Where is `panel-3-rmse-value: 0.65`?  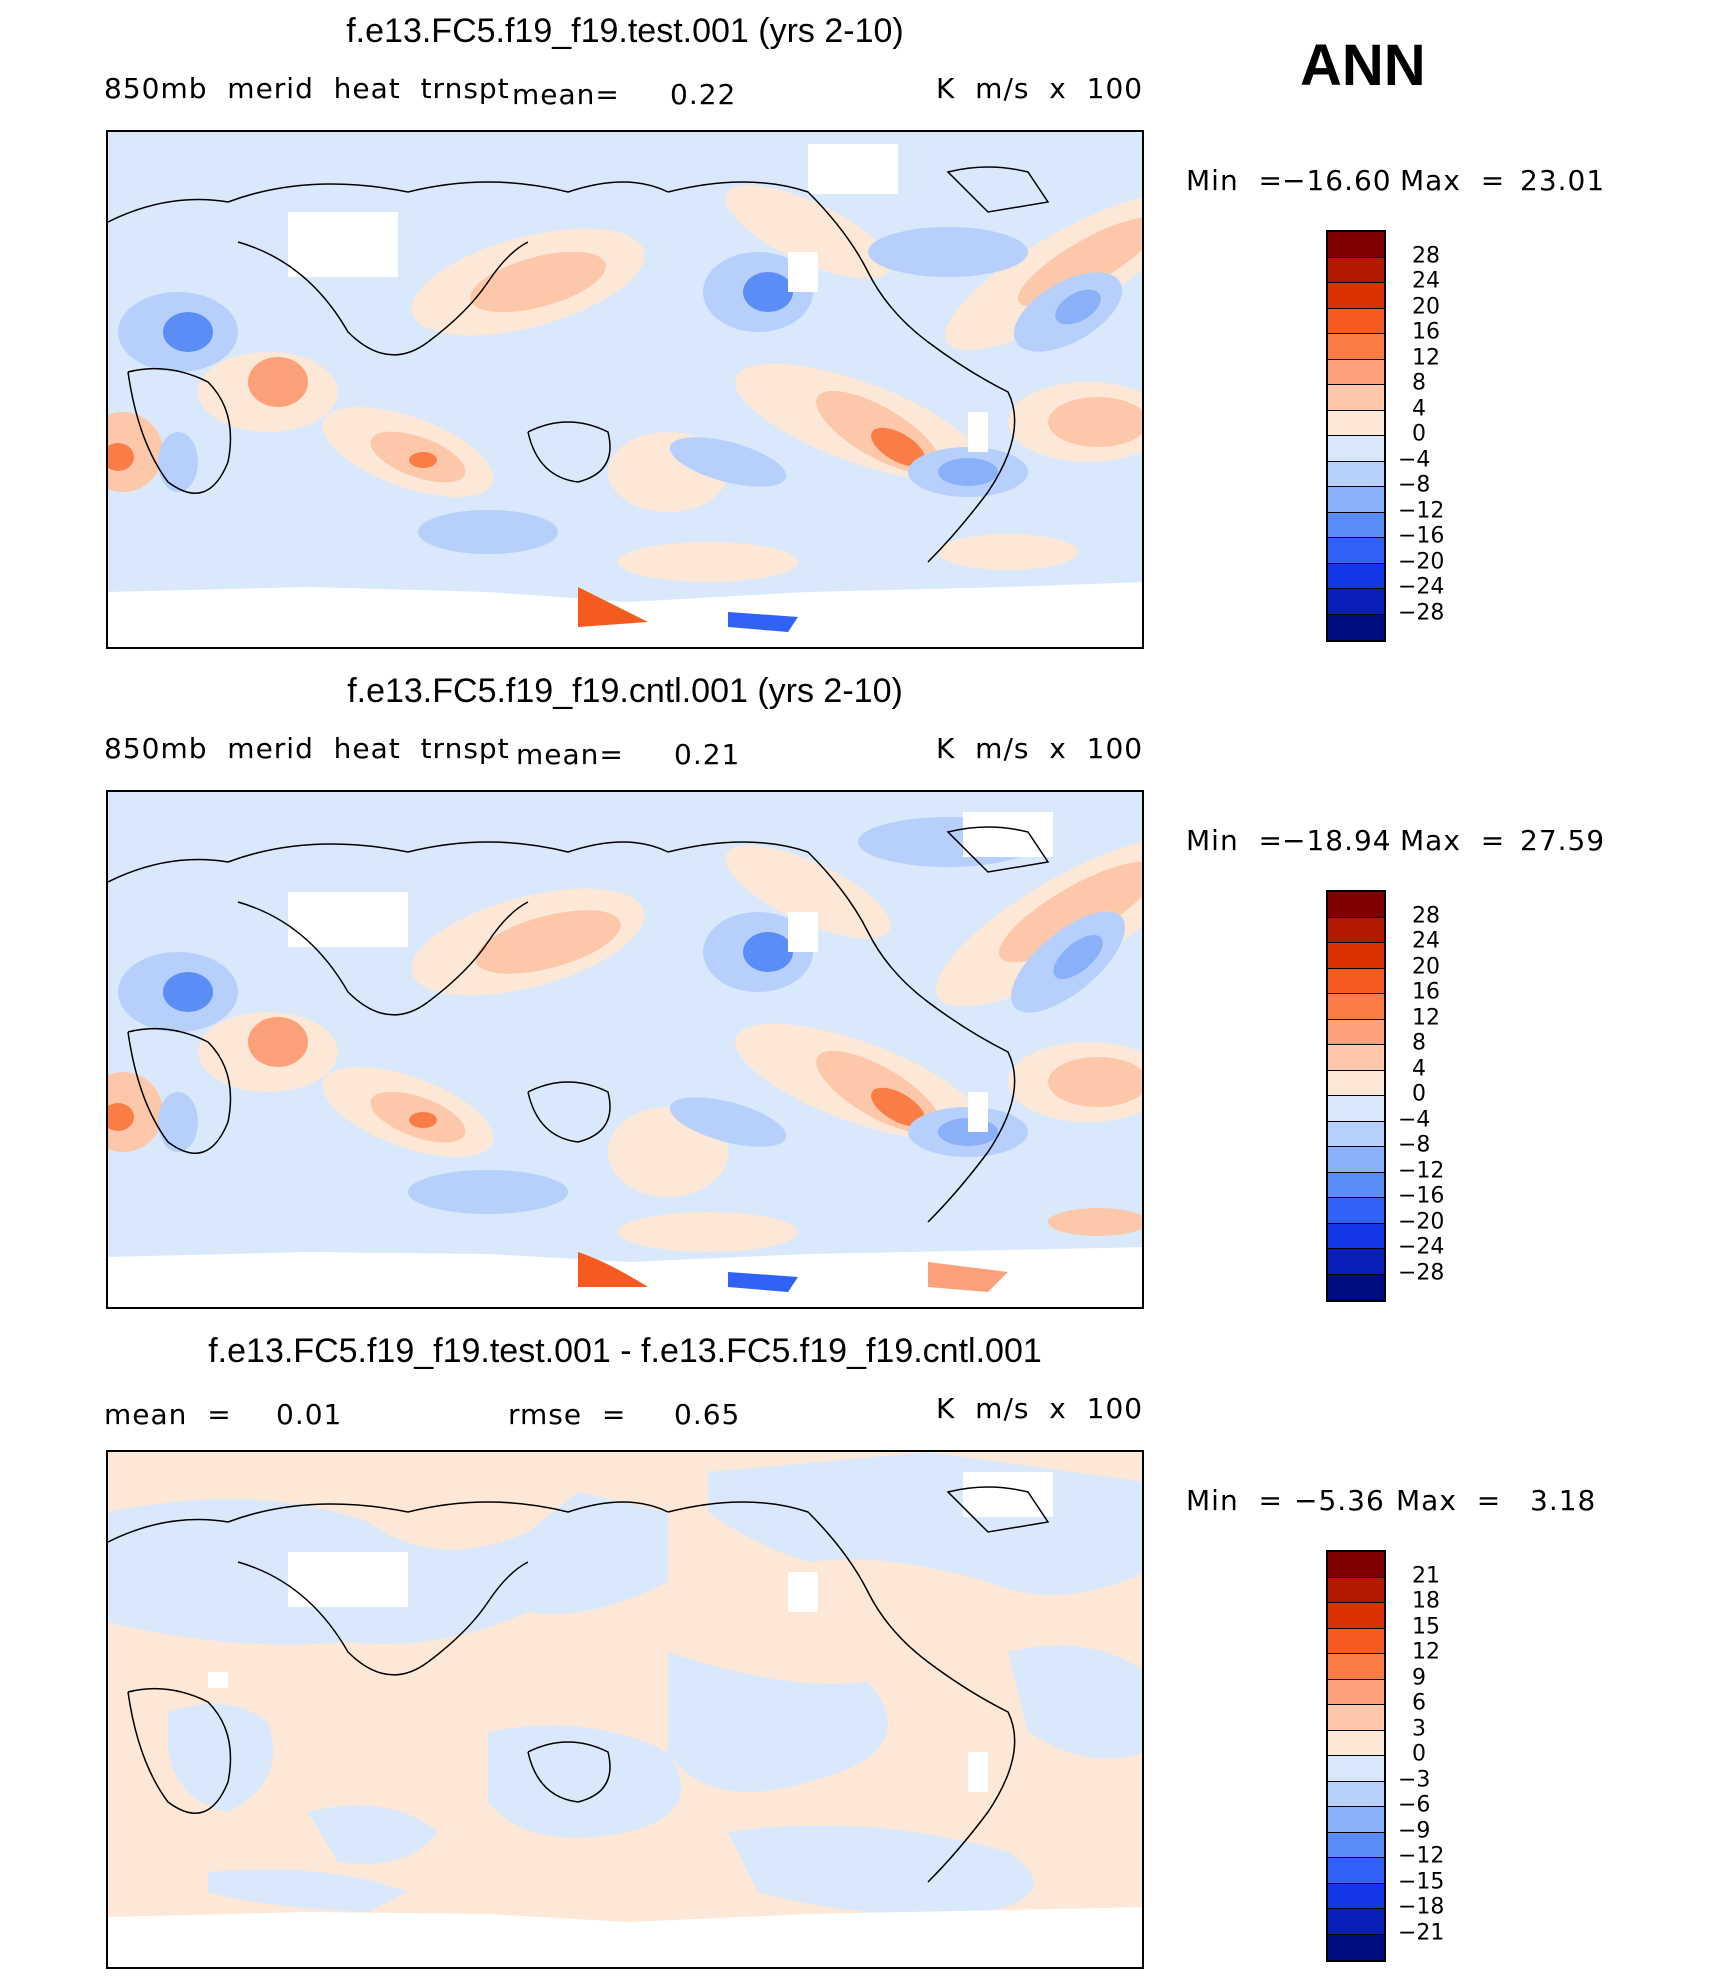
panel-3-rmse-value: 0.65 is located at coordinates (707, 1414).